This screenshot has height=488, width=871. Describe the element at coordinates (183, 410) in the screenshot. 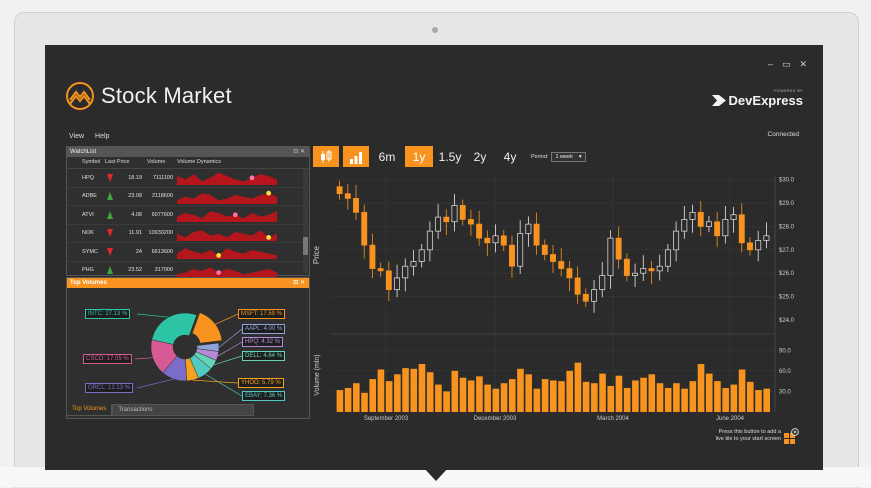

I see `tab-transactions: Transactions` at that location.